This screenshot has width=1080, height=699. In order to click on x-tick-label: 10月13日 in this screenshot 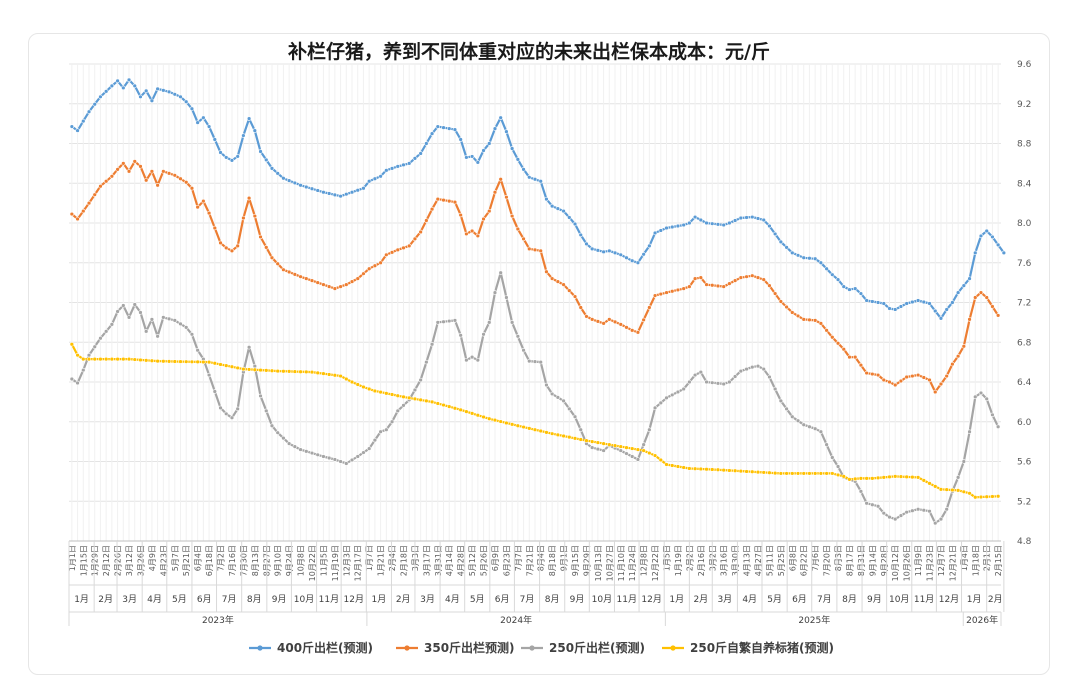, I will do `click(598, 563)`.